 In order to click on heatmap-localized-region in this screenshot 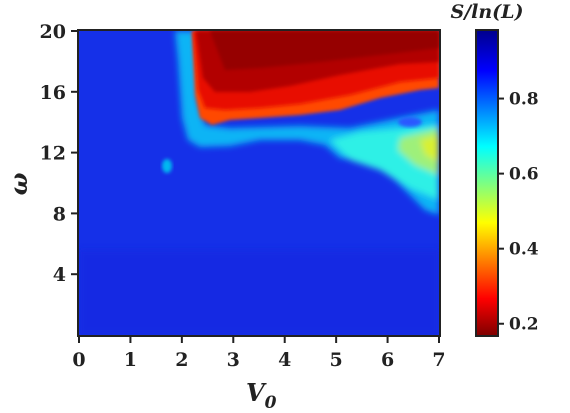, I will do `click(315, 78)`.